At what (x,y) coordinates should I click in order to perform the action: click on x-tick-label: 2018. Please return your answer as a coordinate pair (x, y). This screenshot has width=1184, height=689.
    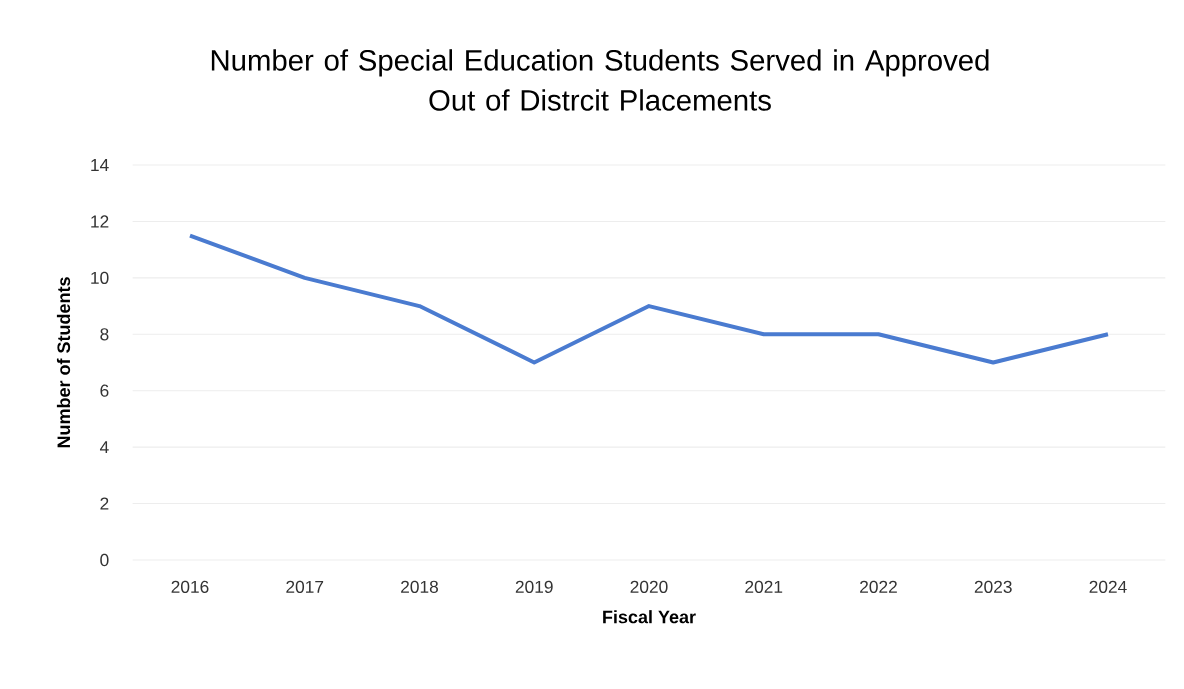
    Looking at the image, I should click on (419, 586).